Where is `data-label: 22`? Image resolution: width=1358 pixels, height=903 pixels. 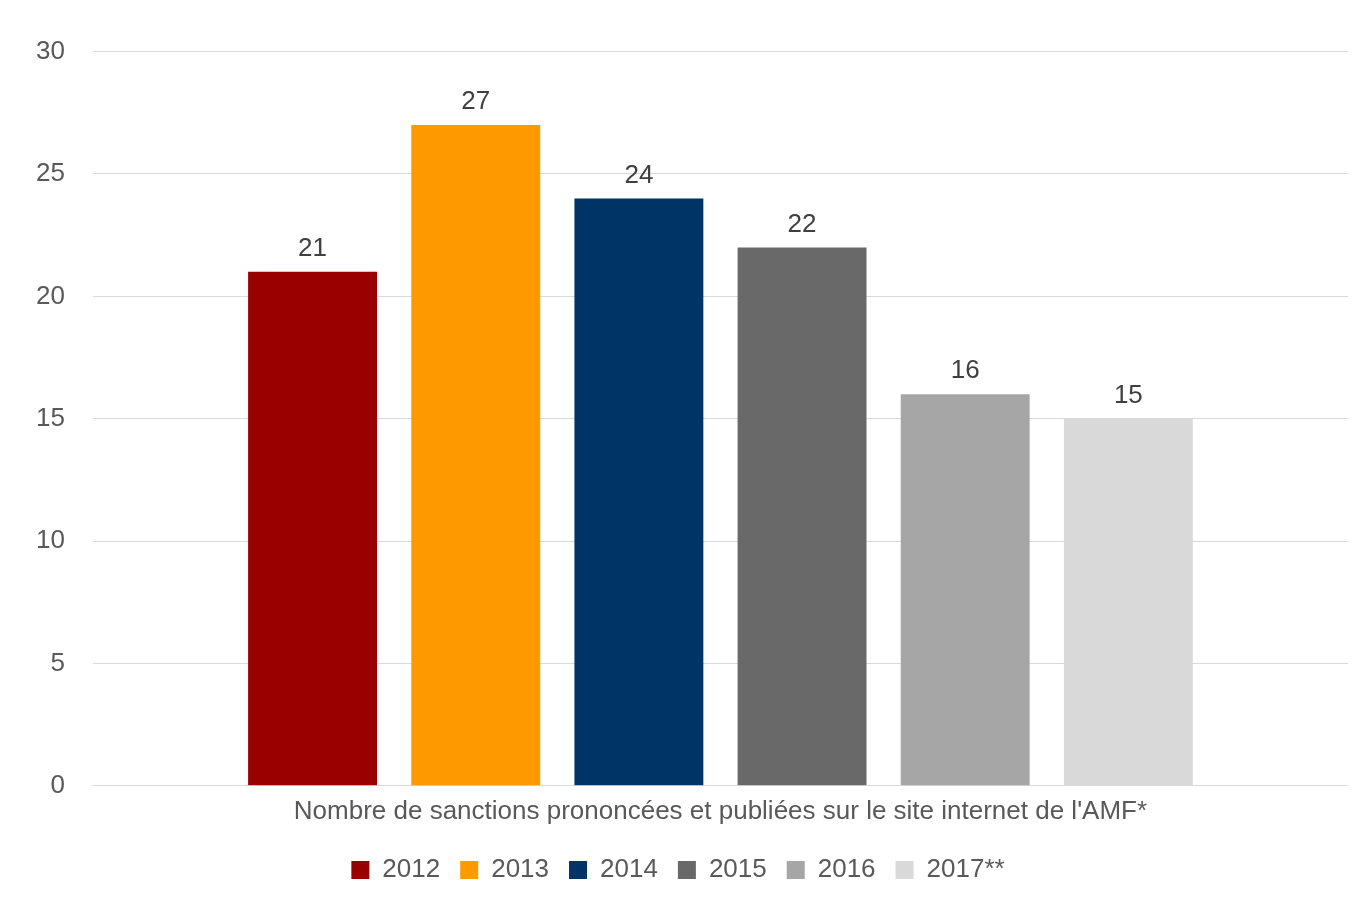
data-label: 22 is located at coordinates (802, 222).